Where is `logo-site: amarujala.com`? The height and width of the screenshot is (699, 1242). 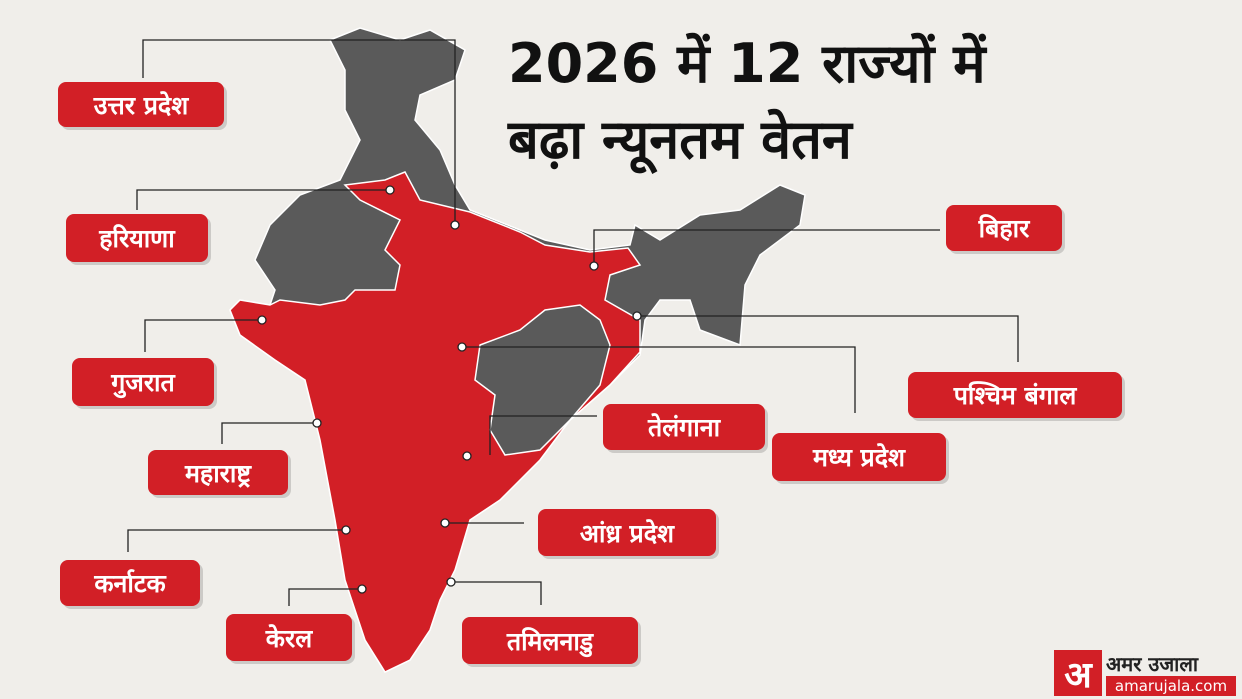
logo-site: amarujala.com is located at coordinates (1171, 686).